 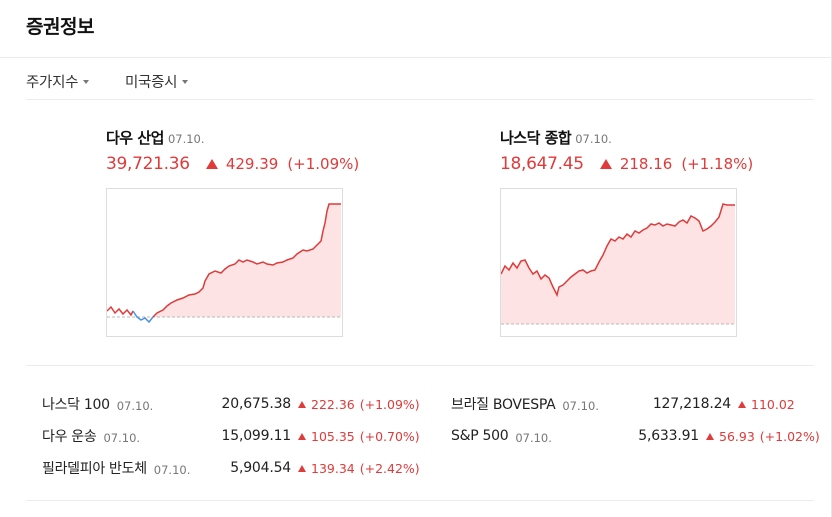 What do you see at coordinates (69, 437) in the screenshot?
I see `row-name: 다우 운송` at bounding box center [69, 437].